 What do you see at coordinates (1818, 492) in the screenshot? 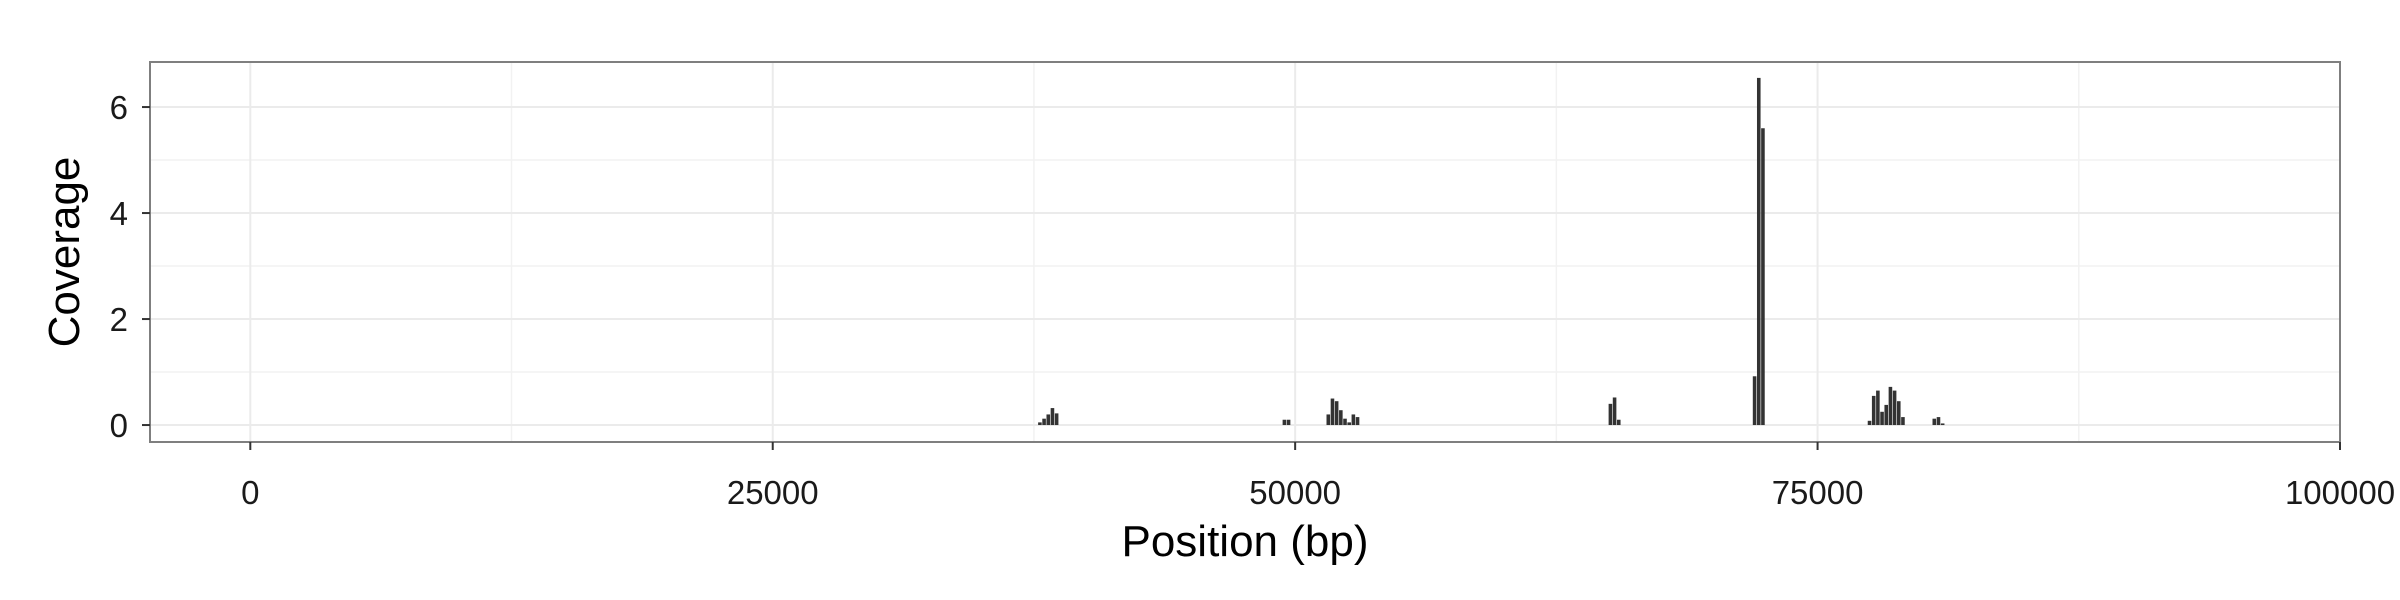
I see `x-tick-label: 75000` at bounding box center [1818, 492].